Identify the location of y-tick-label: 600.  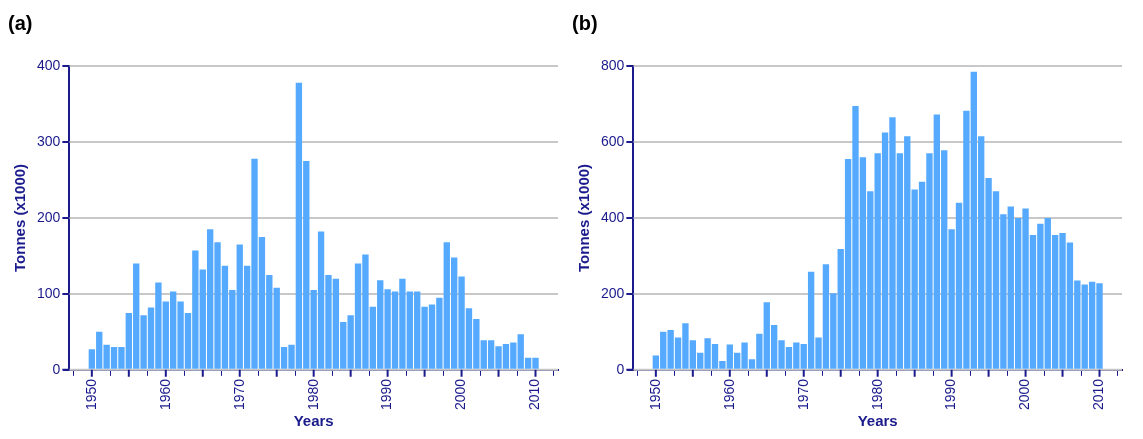
(613, 140).